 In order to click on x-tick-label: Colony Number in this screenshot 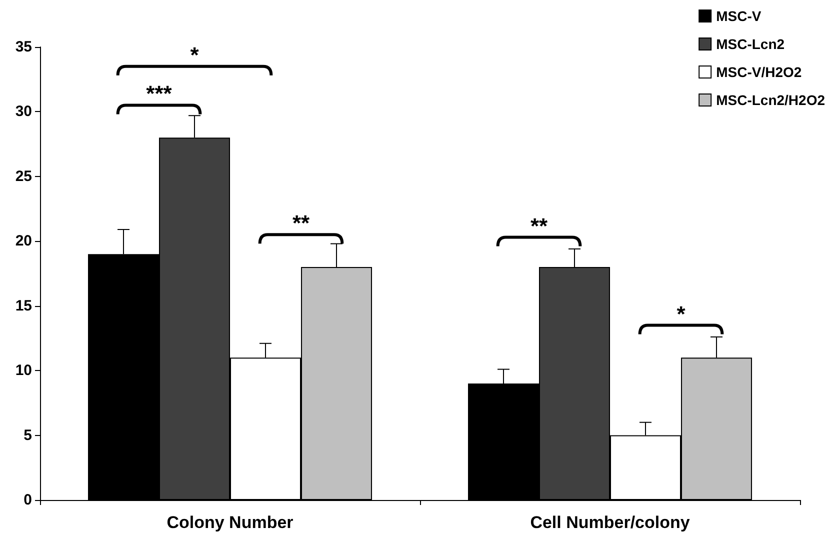, I will do `click(230, 522)`.